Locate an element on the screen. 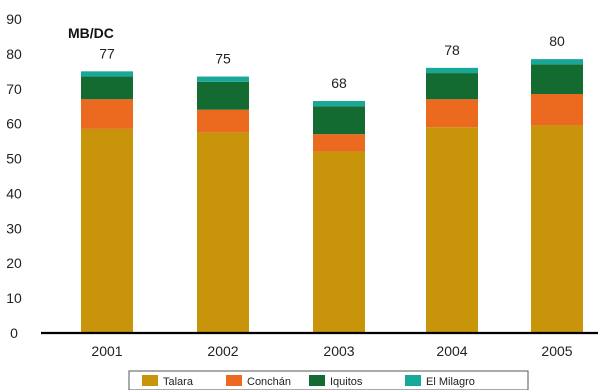  y-tick-label: 20 is located at coordinates (14, 263).